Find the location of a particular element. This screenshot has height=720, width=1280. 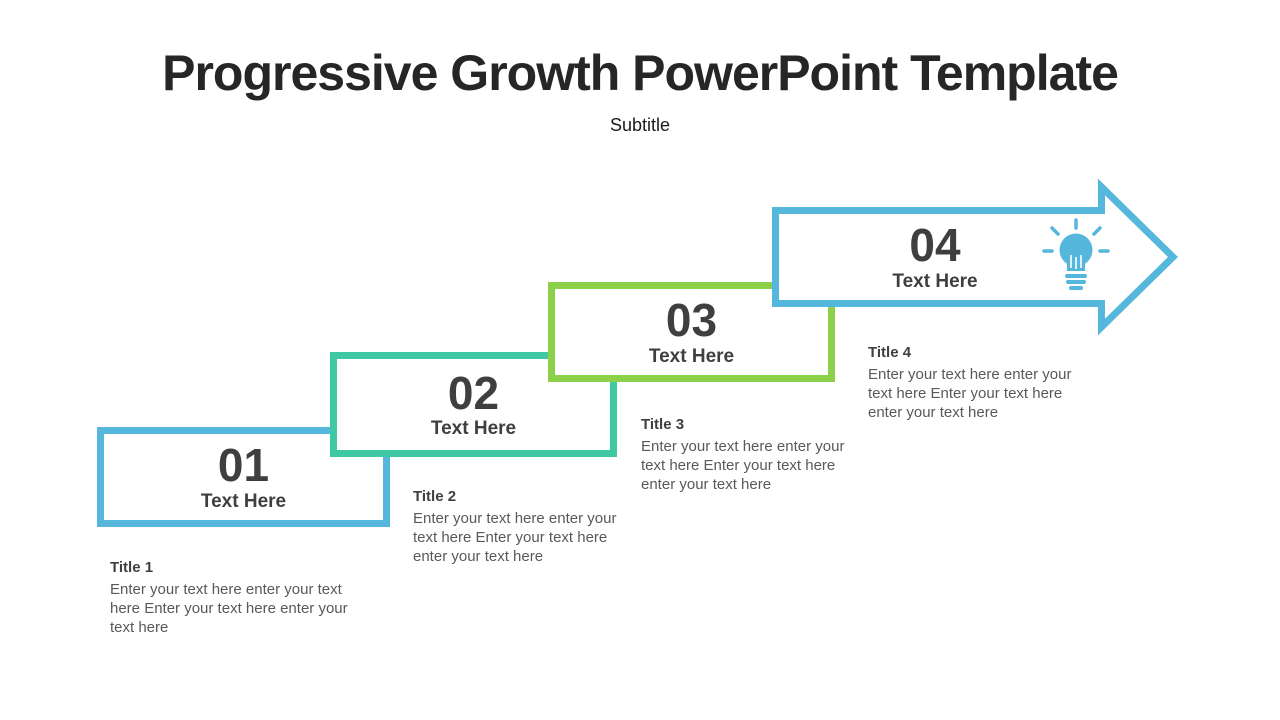

step-1-label: 01 Text Here is located at coordinates (243, 477).